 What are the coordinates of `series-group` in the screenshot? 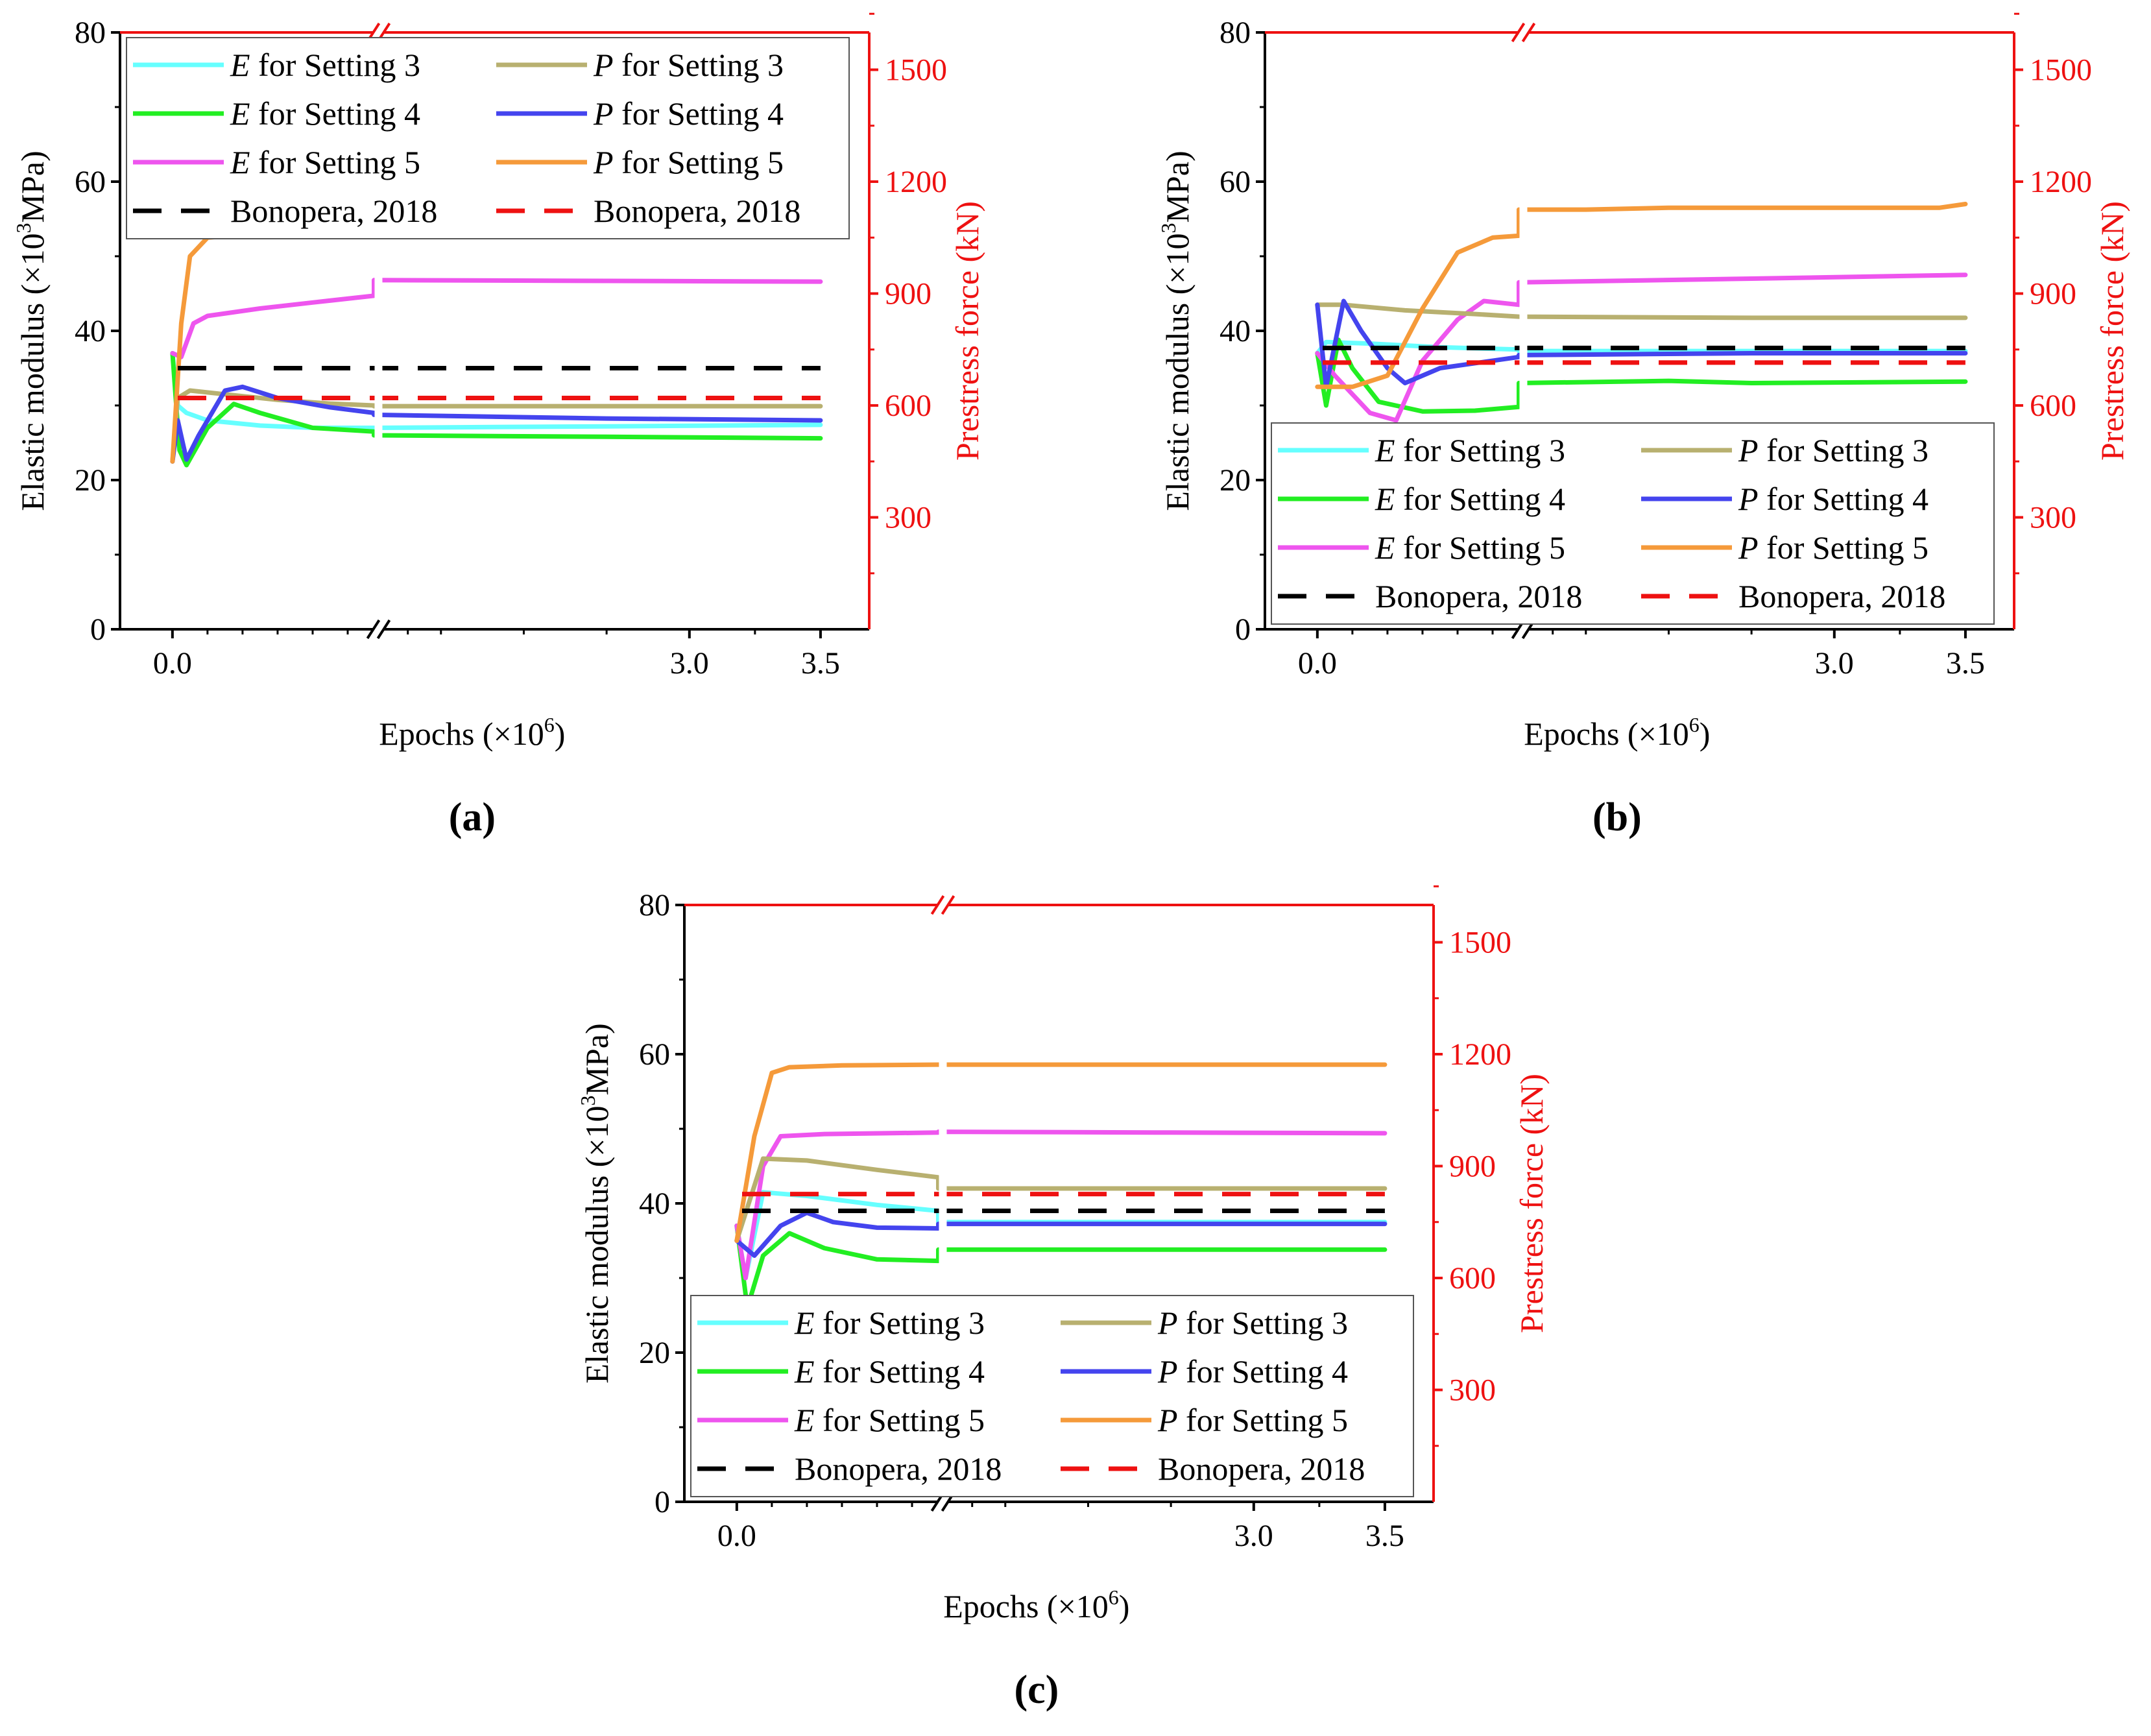 It's located at (497, 342).